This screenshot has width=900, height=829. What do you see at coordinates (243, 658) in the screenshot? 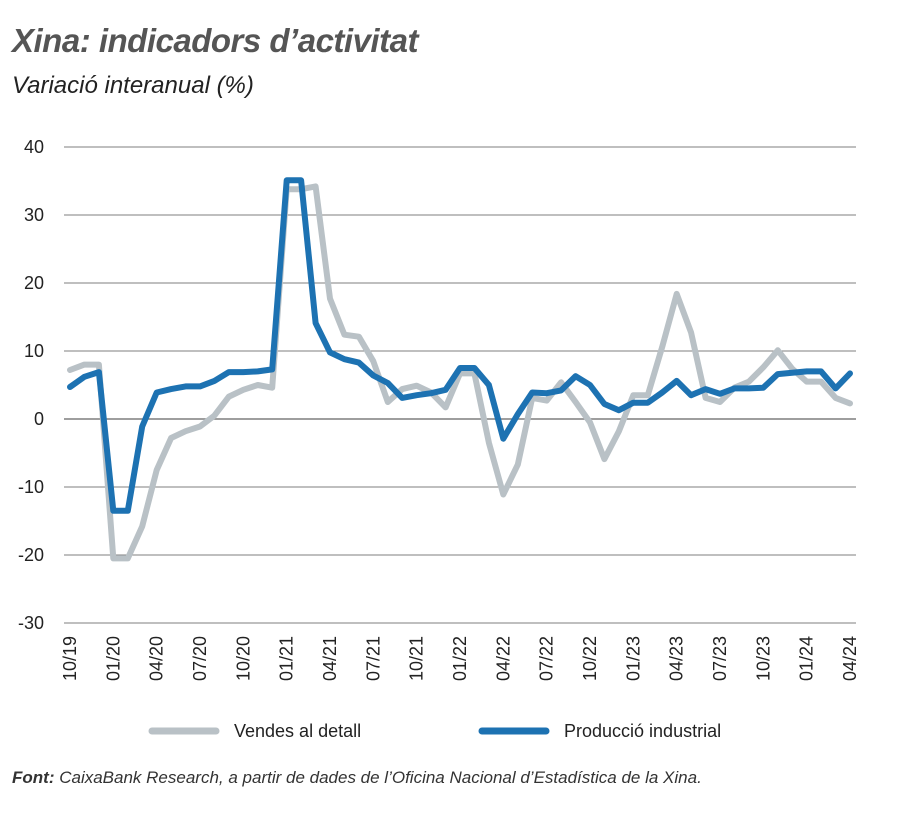
I see `x-tick-label: 10/20` at bounding box center [243, 658].